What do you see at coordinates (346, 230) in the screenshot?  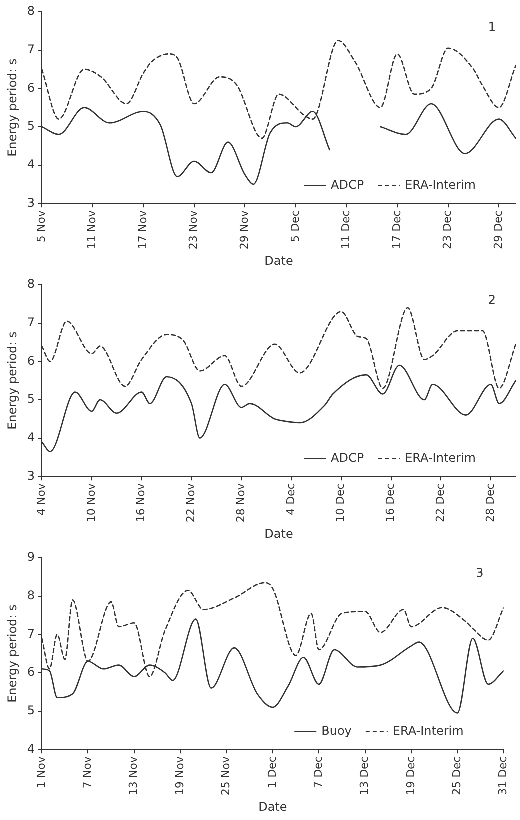 I see `x-tick-label: 11 Dec` at bounding box center [346, 230].